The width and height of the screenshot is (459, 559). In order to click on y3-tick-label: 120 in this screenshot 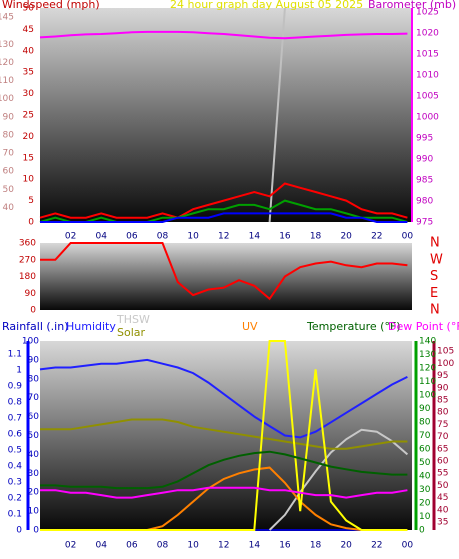, I will do `click(427, 369)`.